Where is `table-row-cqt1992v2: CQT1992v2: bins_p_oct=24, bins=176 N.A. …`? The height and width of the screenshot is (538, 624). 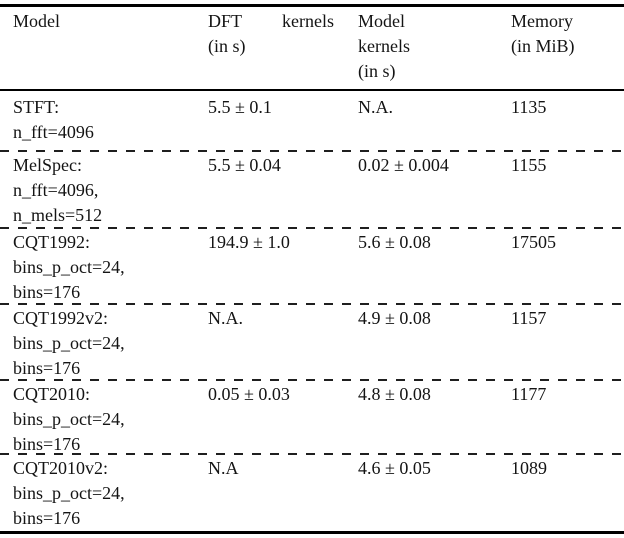 table-row-cqt1992v2: CQT1992v2: bins_p_oct=24, bins=176 N.A. … is located at coordinates (312, 342).